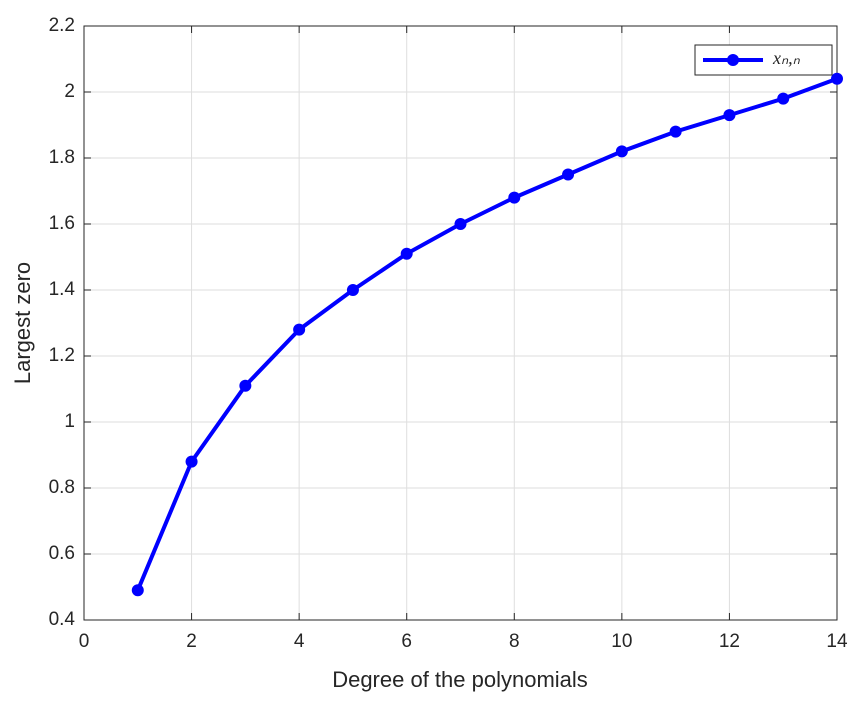 Image resolution: width=858 pixels, height=708 pixels. What do you see at coordinates (406, 641) in the screenshot?
I see `x-tick-label: 6` at bounding box center [406, 641].